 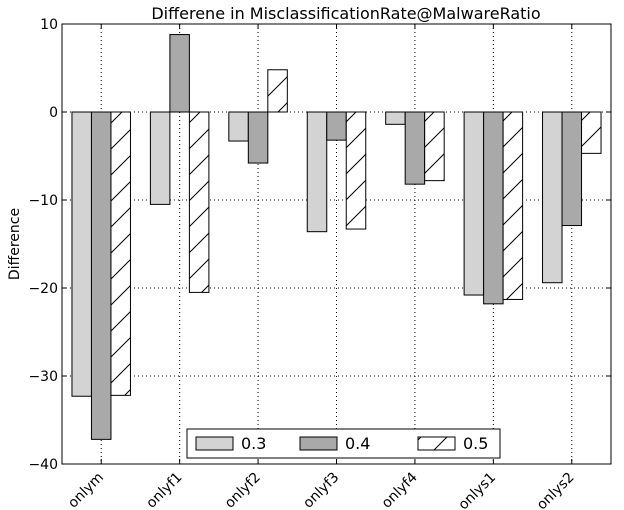 What do you see at coordinates (199, 202) in the screenshot?
I see `bar-onlyf1-series-0.5` at bounding box center [199, 202].